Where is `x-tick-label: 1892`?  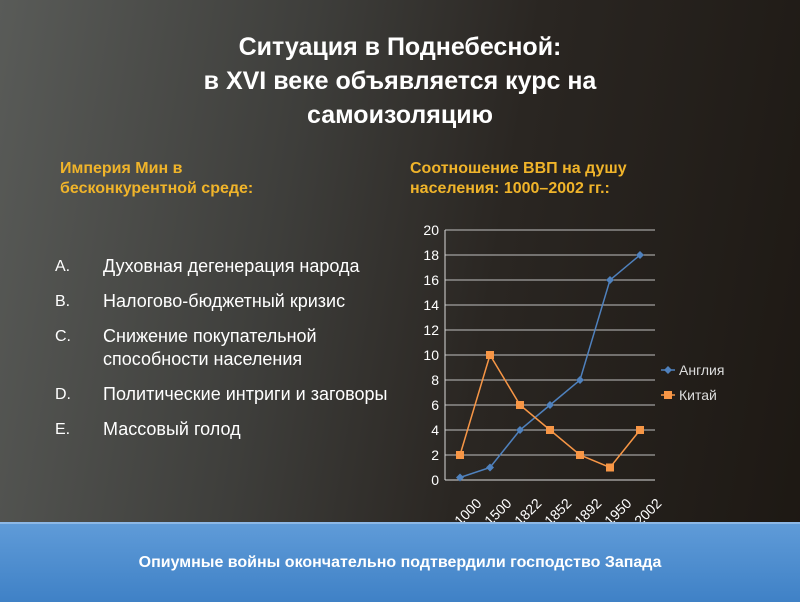
x-tick-label: 1892 is located at coordinates (587, 510).